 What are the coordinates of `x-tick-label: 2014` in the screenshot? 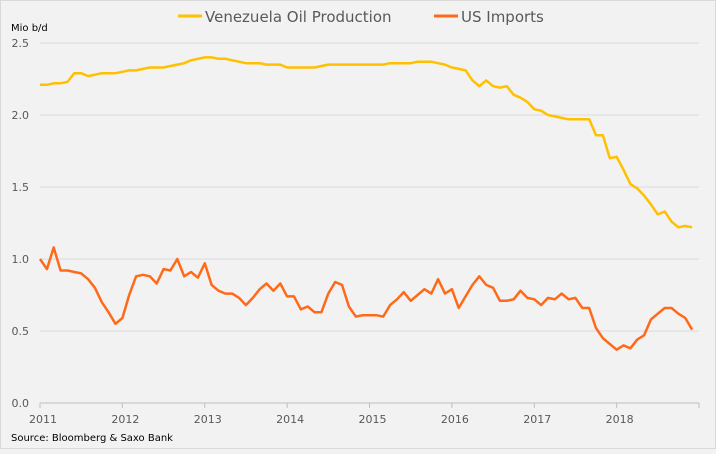 It's located at (290, 419).